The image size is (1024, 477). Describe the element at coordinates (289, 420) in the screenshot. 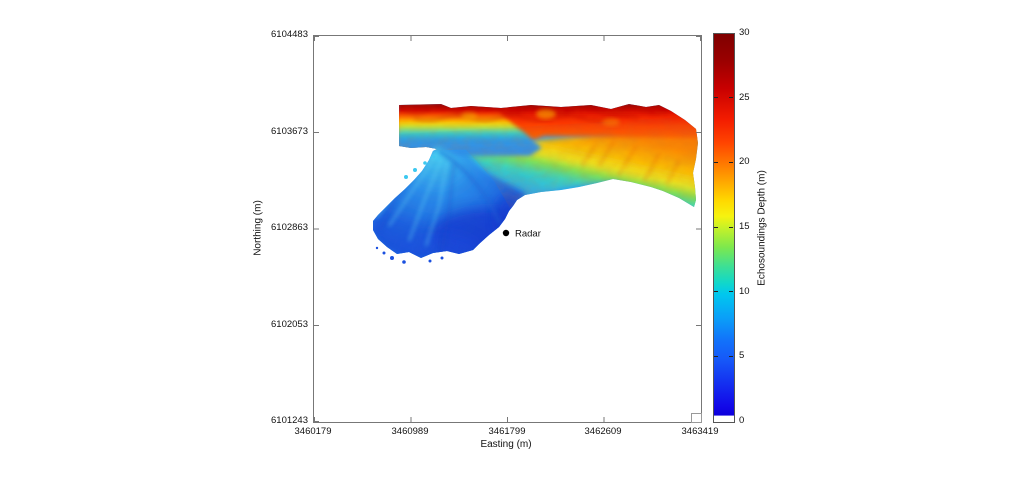

I see `y-axis-tick-label: 6101243` at that location.